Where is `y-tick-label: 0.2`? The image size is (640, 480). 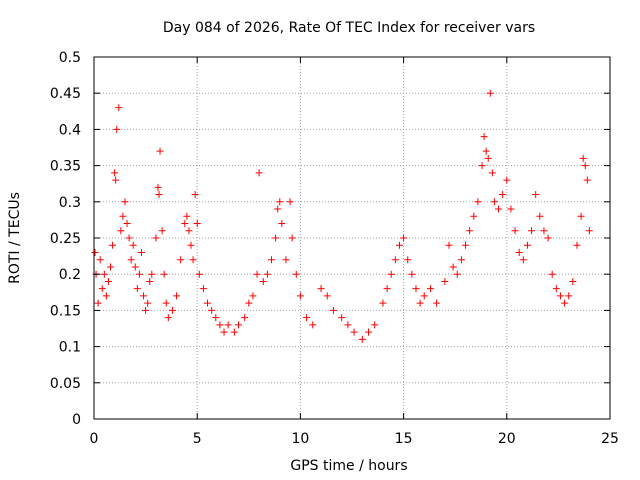
y-tick-label: 0.2 is located at coordinates (70, 275).